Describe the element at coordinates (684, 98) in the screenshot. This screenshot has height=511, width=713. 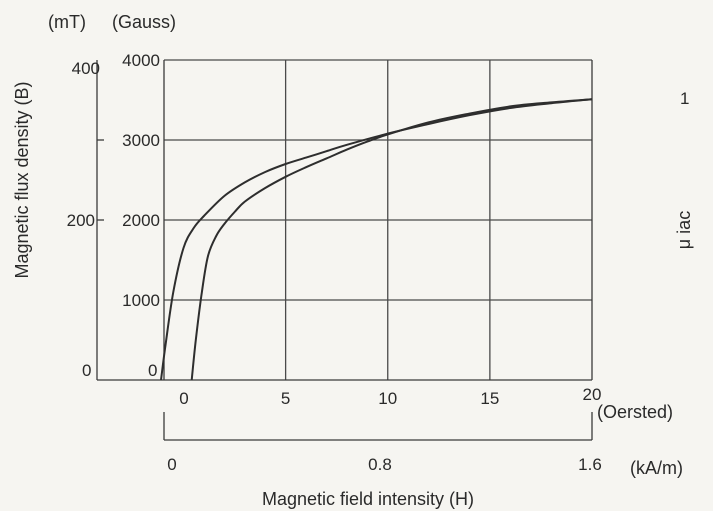
I see `right-axis-tick-label: 1` at that location.